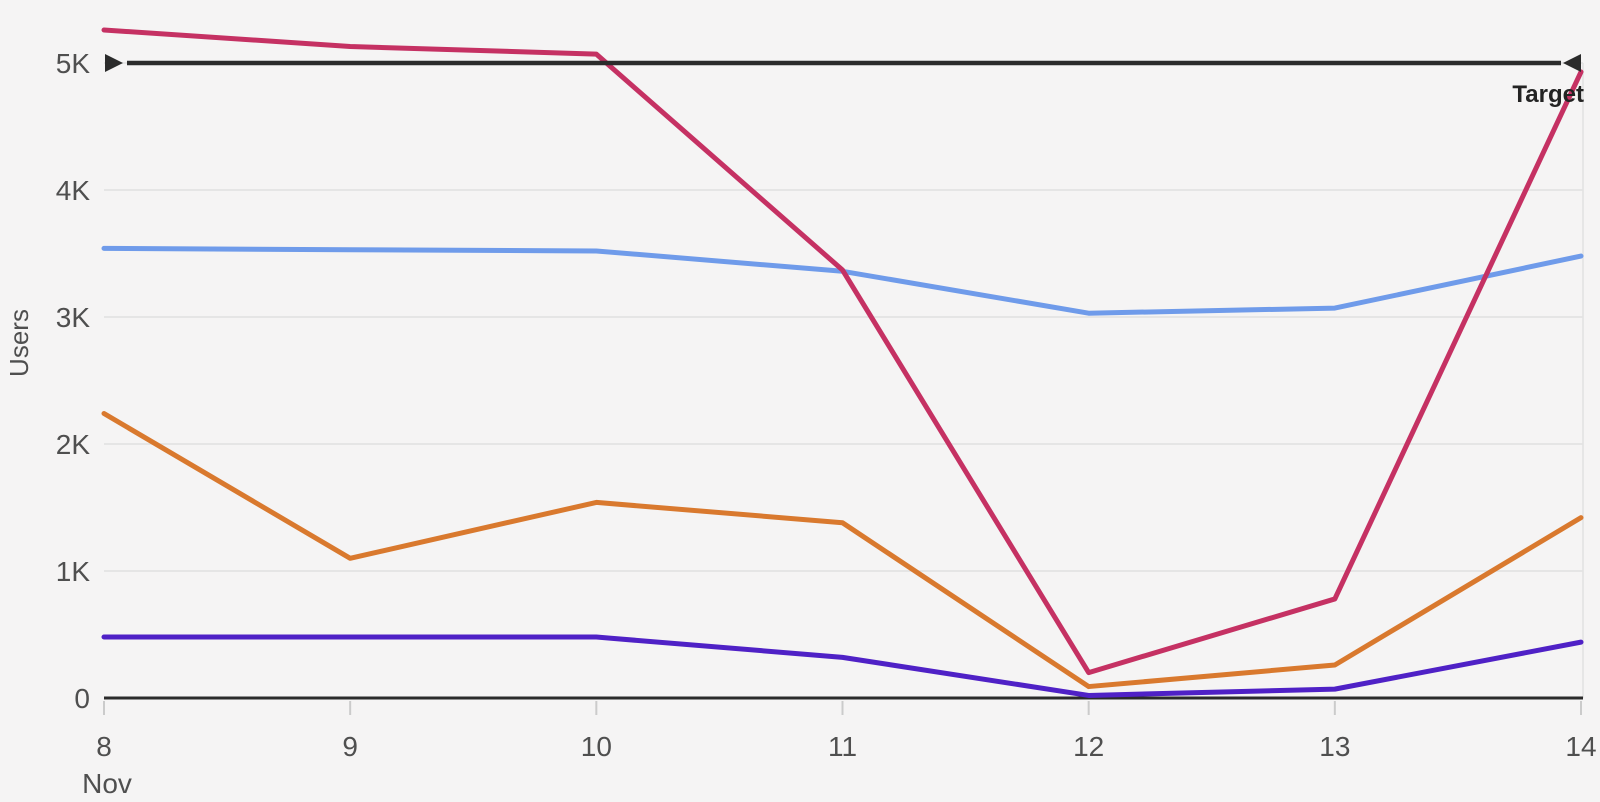 The image size is (1600, 802). Describe the element at coordinates (842, 280) in the screenshot. I see `blue-series-line` at that location.